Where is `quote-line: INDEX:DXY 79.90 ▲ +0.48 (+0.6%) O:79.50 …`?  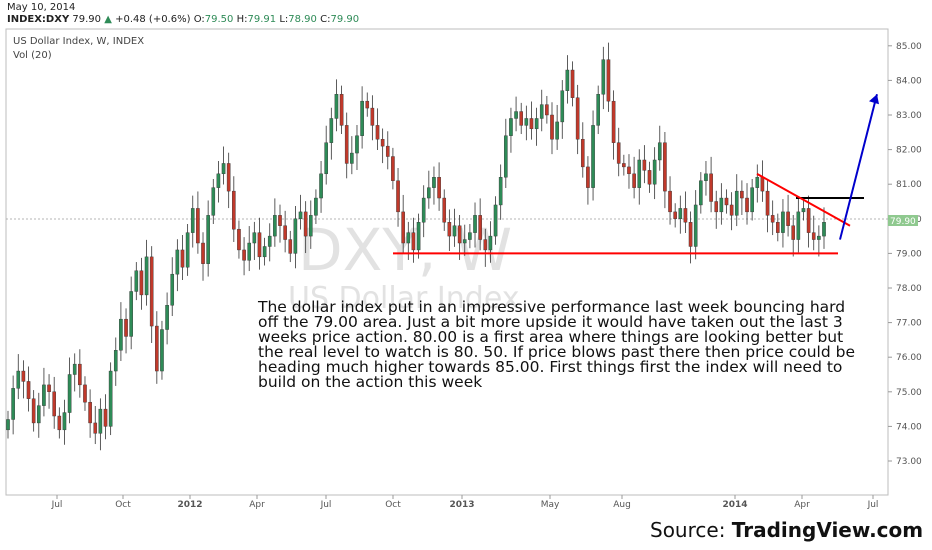
quote-line: INDEX:DXY 79.90 ▲ +0.48 (+0.6%) O:79.50 … is located at coordinates (183, 19).